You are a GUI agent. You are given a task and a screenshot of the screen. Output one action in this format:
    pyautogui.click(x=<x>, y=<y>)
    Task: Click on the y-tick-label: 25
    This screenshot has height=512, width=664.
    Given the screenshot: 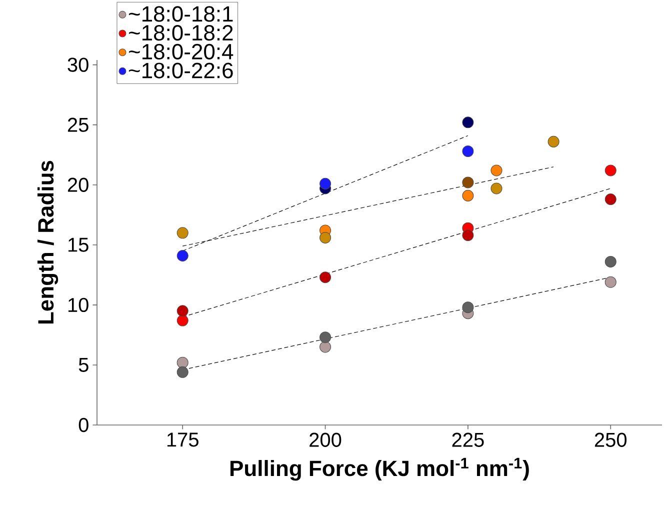 What is the action you would take?
    pyautogui.click(x=78, y=125)
    